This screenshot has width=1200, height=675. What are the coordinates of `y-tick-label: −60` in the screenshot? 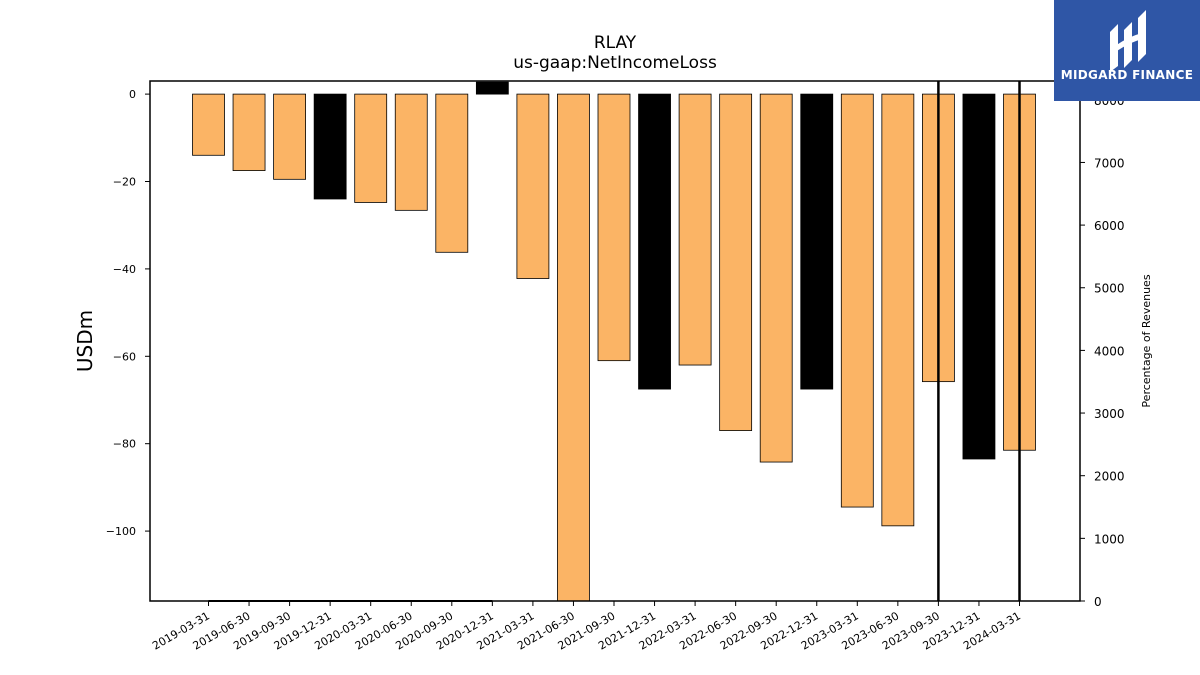 It's located at (124, 356).